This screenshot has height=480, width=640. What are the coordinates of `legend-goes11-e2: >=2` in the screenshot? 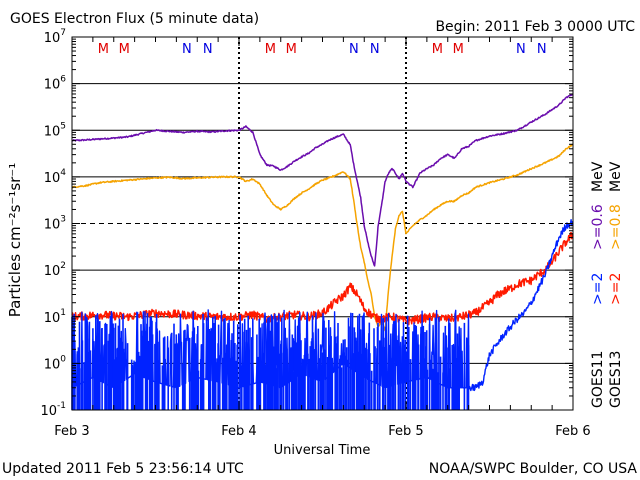 It's located at (598, 289).